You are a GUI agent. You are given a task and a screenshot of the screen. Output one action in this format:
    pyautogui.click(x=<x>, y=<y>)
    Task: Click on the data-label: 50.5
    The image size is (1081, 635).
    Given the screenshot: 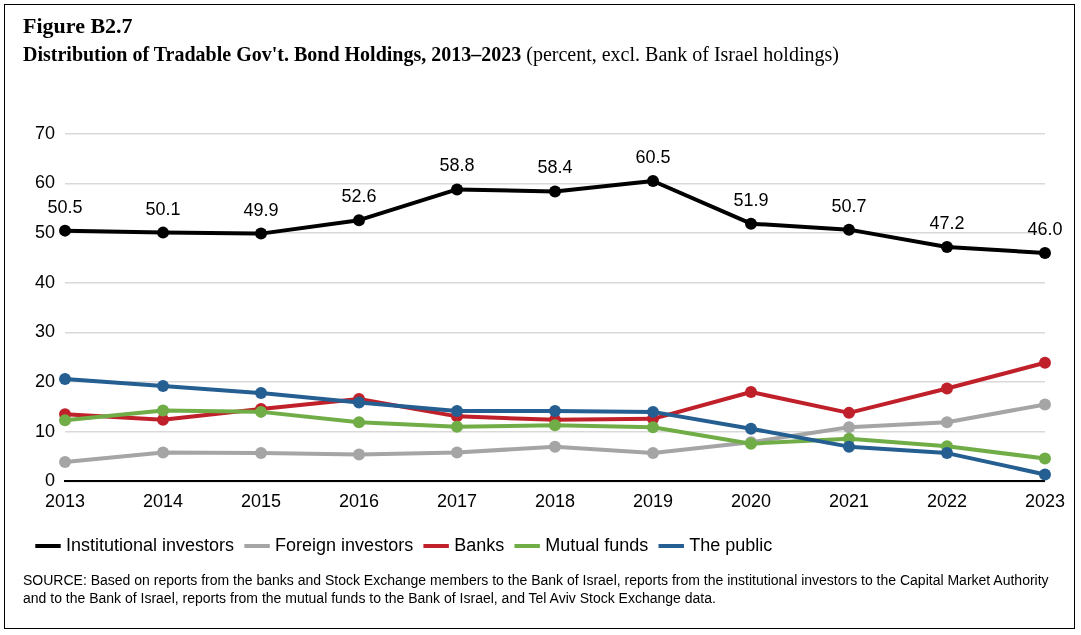 What is the action you would take?
    pyautogui.click(x=65, y=206)
    